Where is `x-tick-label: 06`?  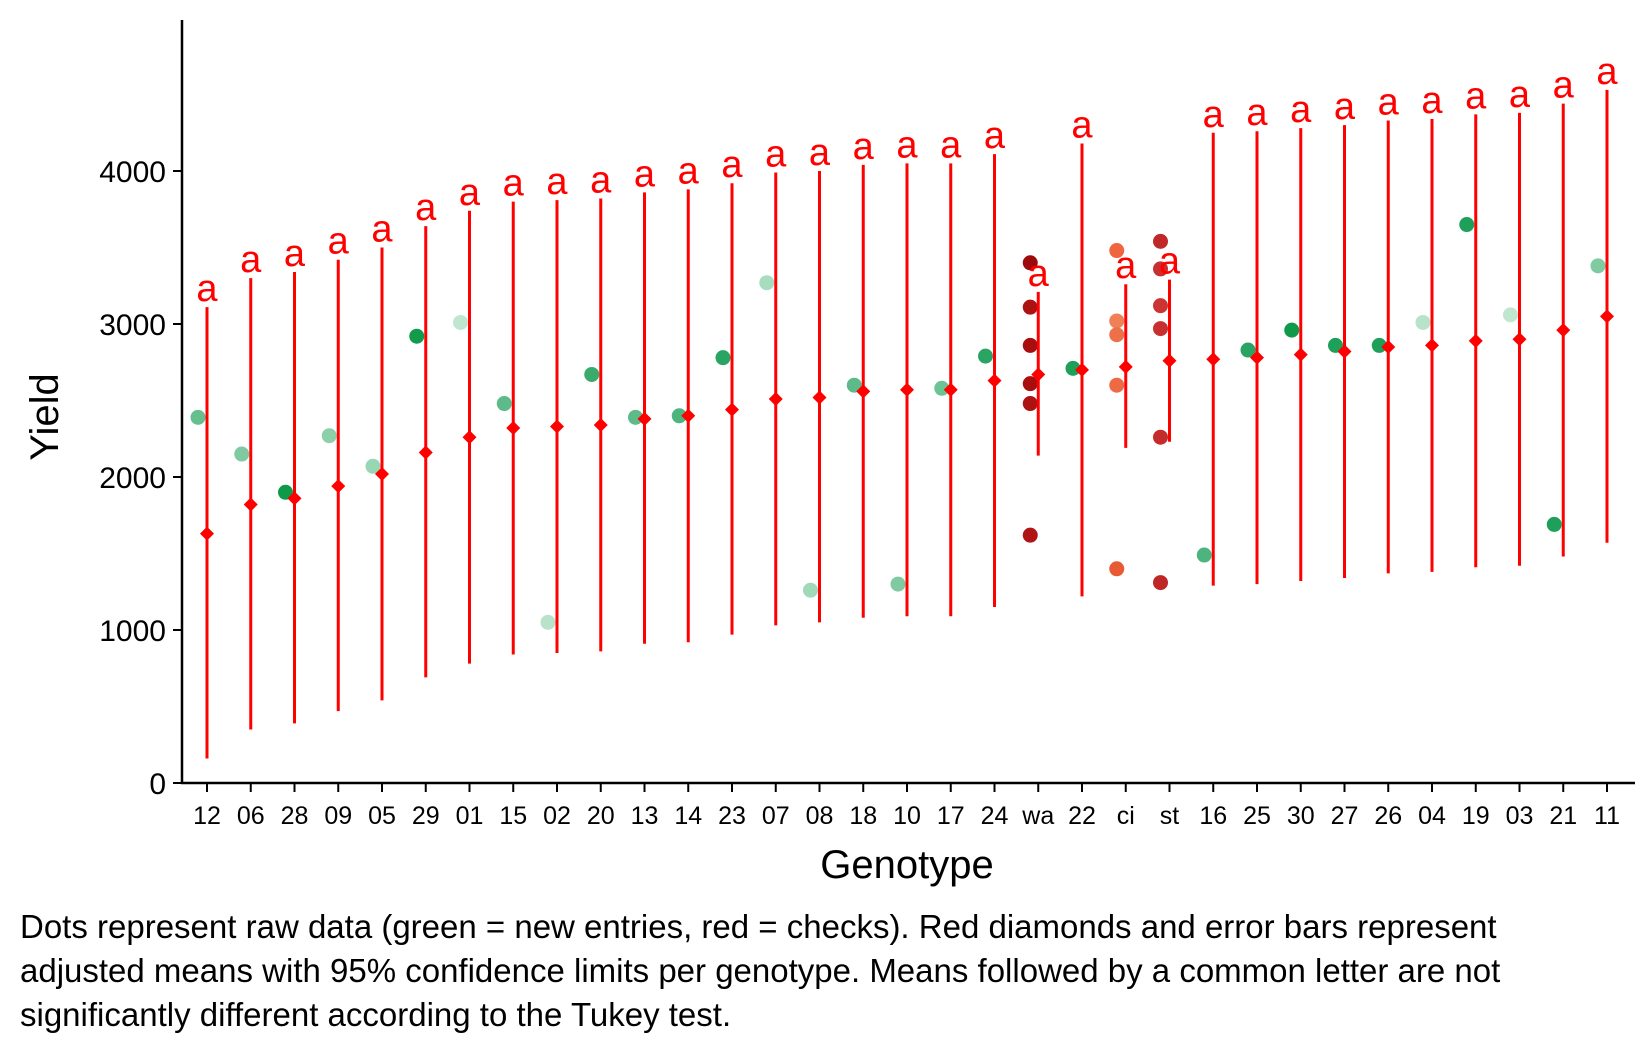 x-tick-label: 06 is located at coordinates (251, 816).